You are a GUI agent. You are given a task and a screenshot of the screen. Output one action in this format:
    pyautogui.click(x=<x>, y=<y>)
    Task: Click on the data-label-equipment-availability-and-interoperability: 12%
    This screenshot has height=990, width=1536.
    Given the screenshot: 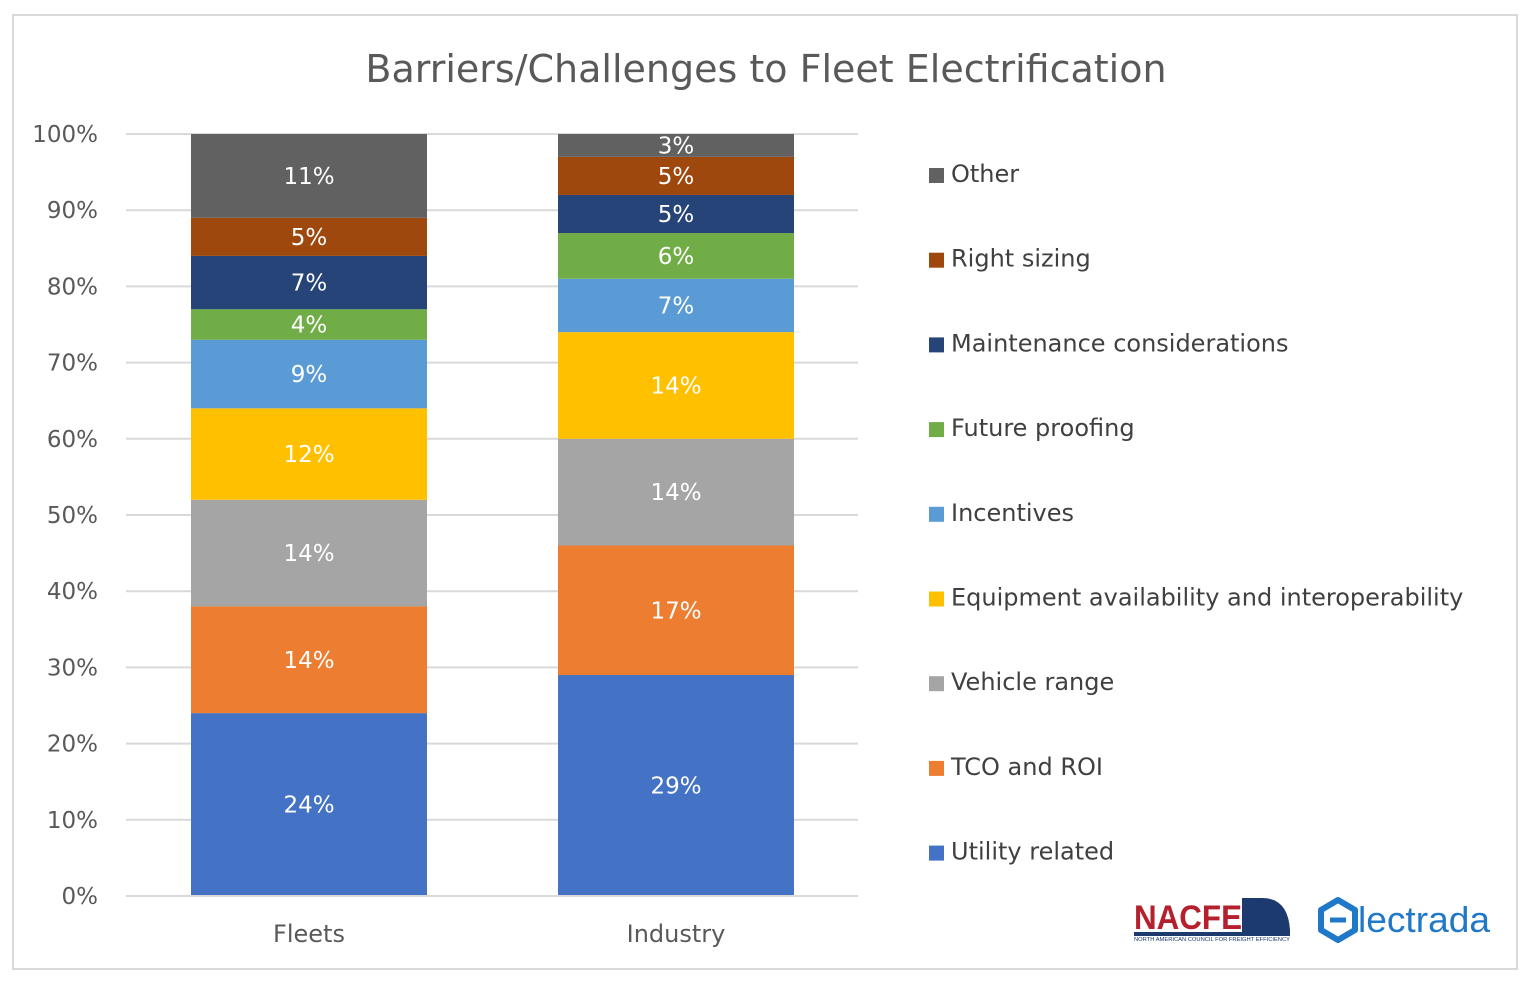 What is the action you would take?
    pyautogui.click(x=308, y=455)
    